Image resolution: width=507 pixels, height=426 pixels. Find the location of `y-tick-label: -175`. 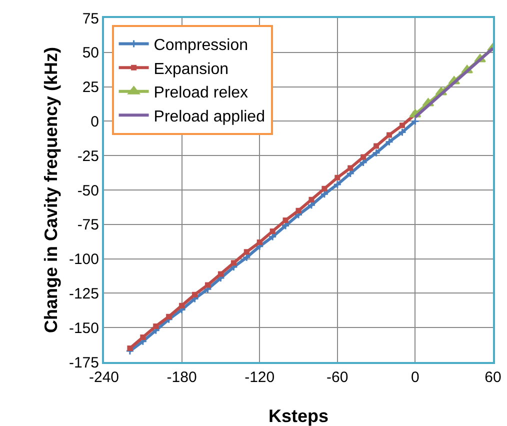

y-tick-label: -175 is located at coordinates (83, 363).